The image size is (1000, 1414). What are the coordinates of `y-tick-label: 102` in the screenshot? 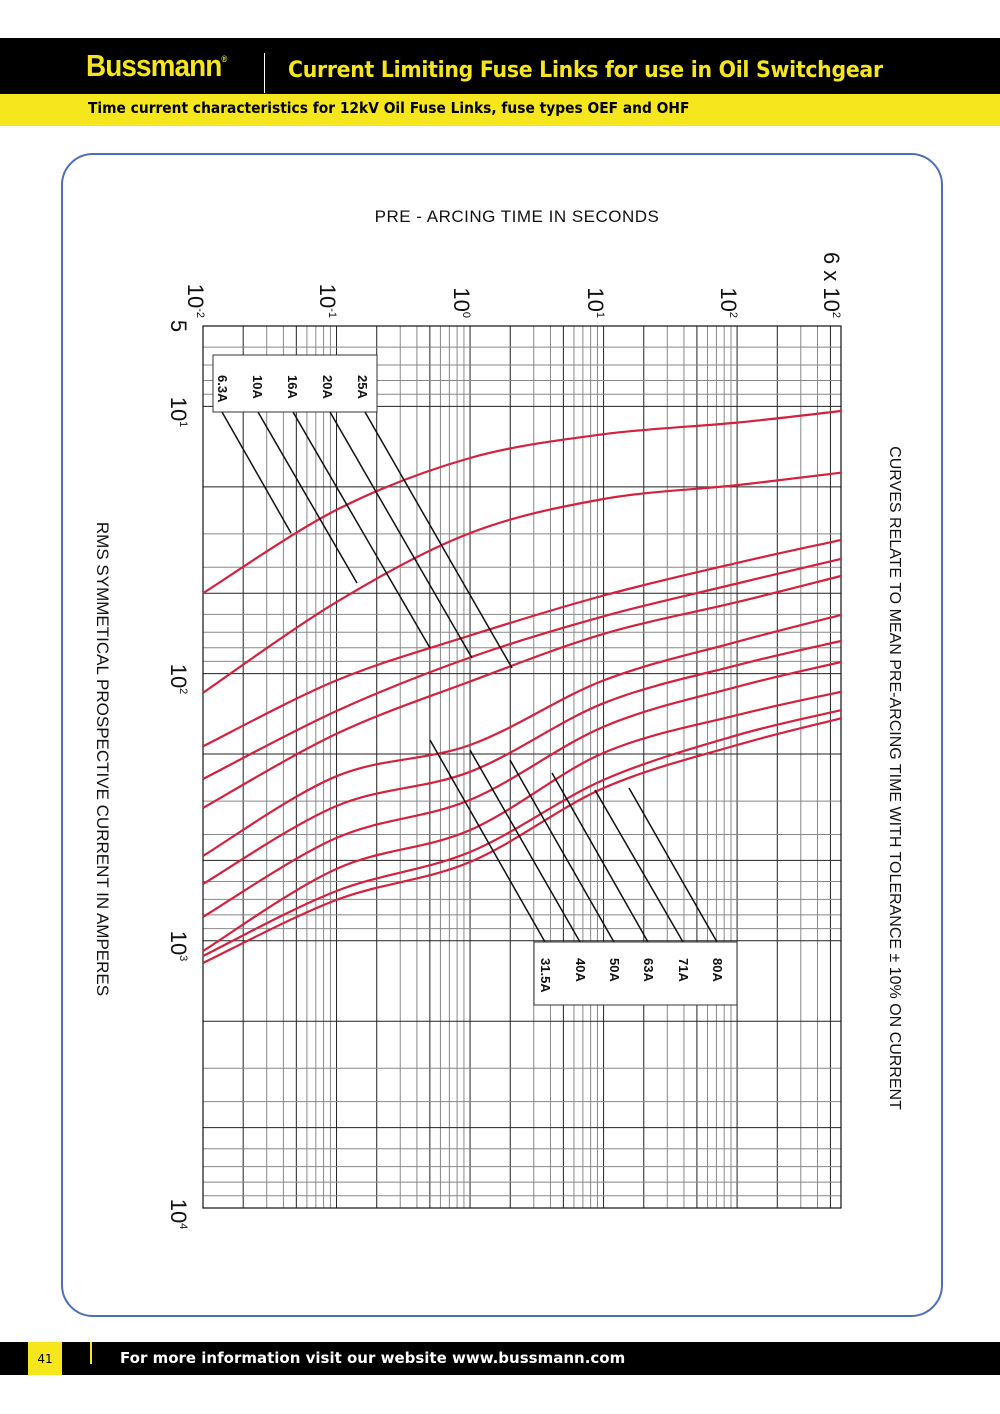 It's located at (178, 679).